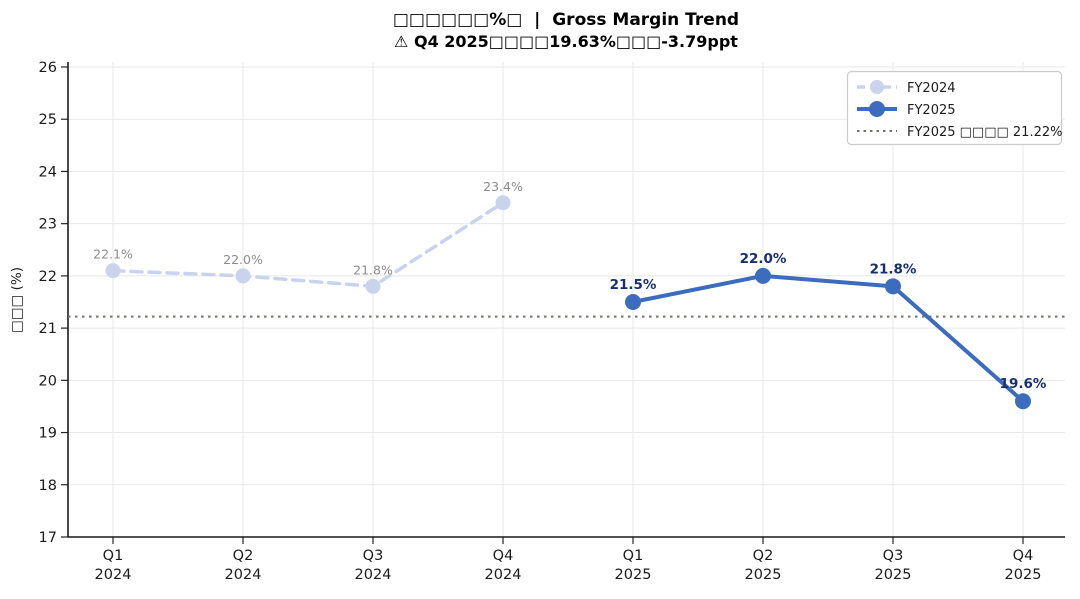 This screenshot has width=1080, height=599. Describe the element at coordinates (1023, 384) in the screenshot. I see `point-label-fy2025: 19.6%` at that location.